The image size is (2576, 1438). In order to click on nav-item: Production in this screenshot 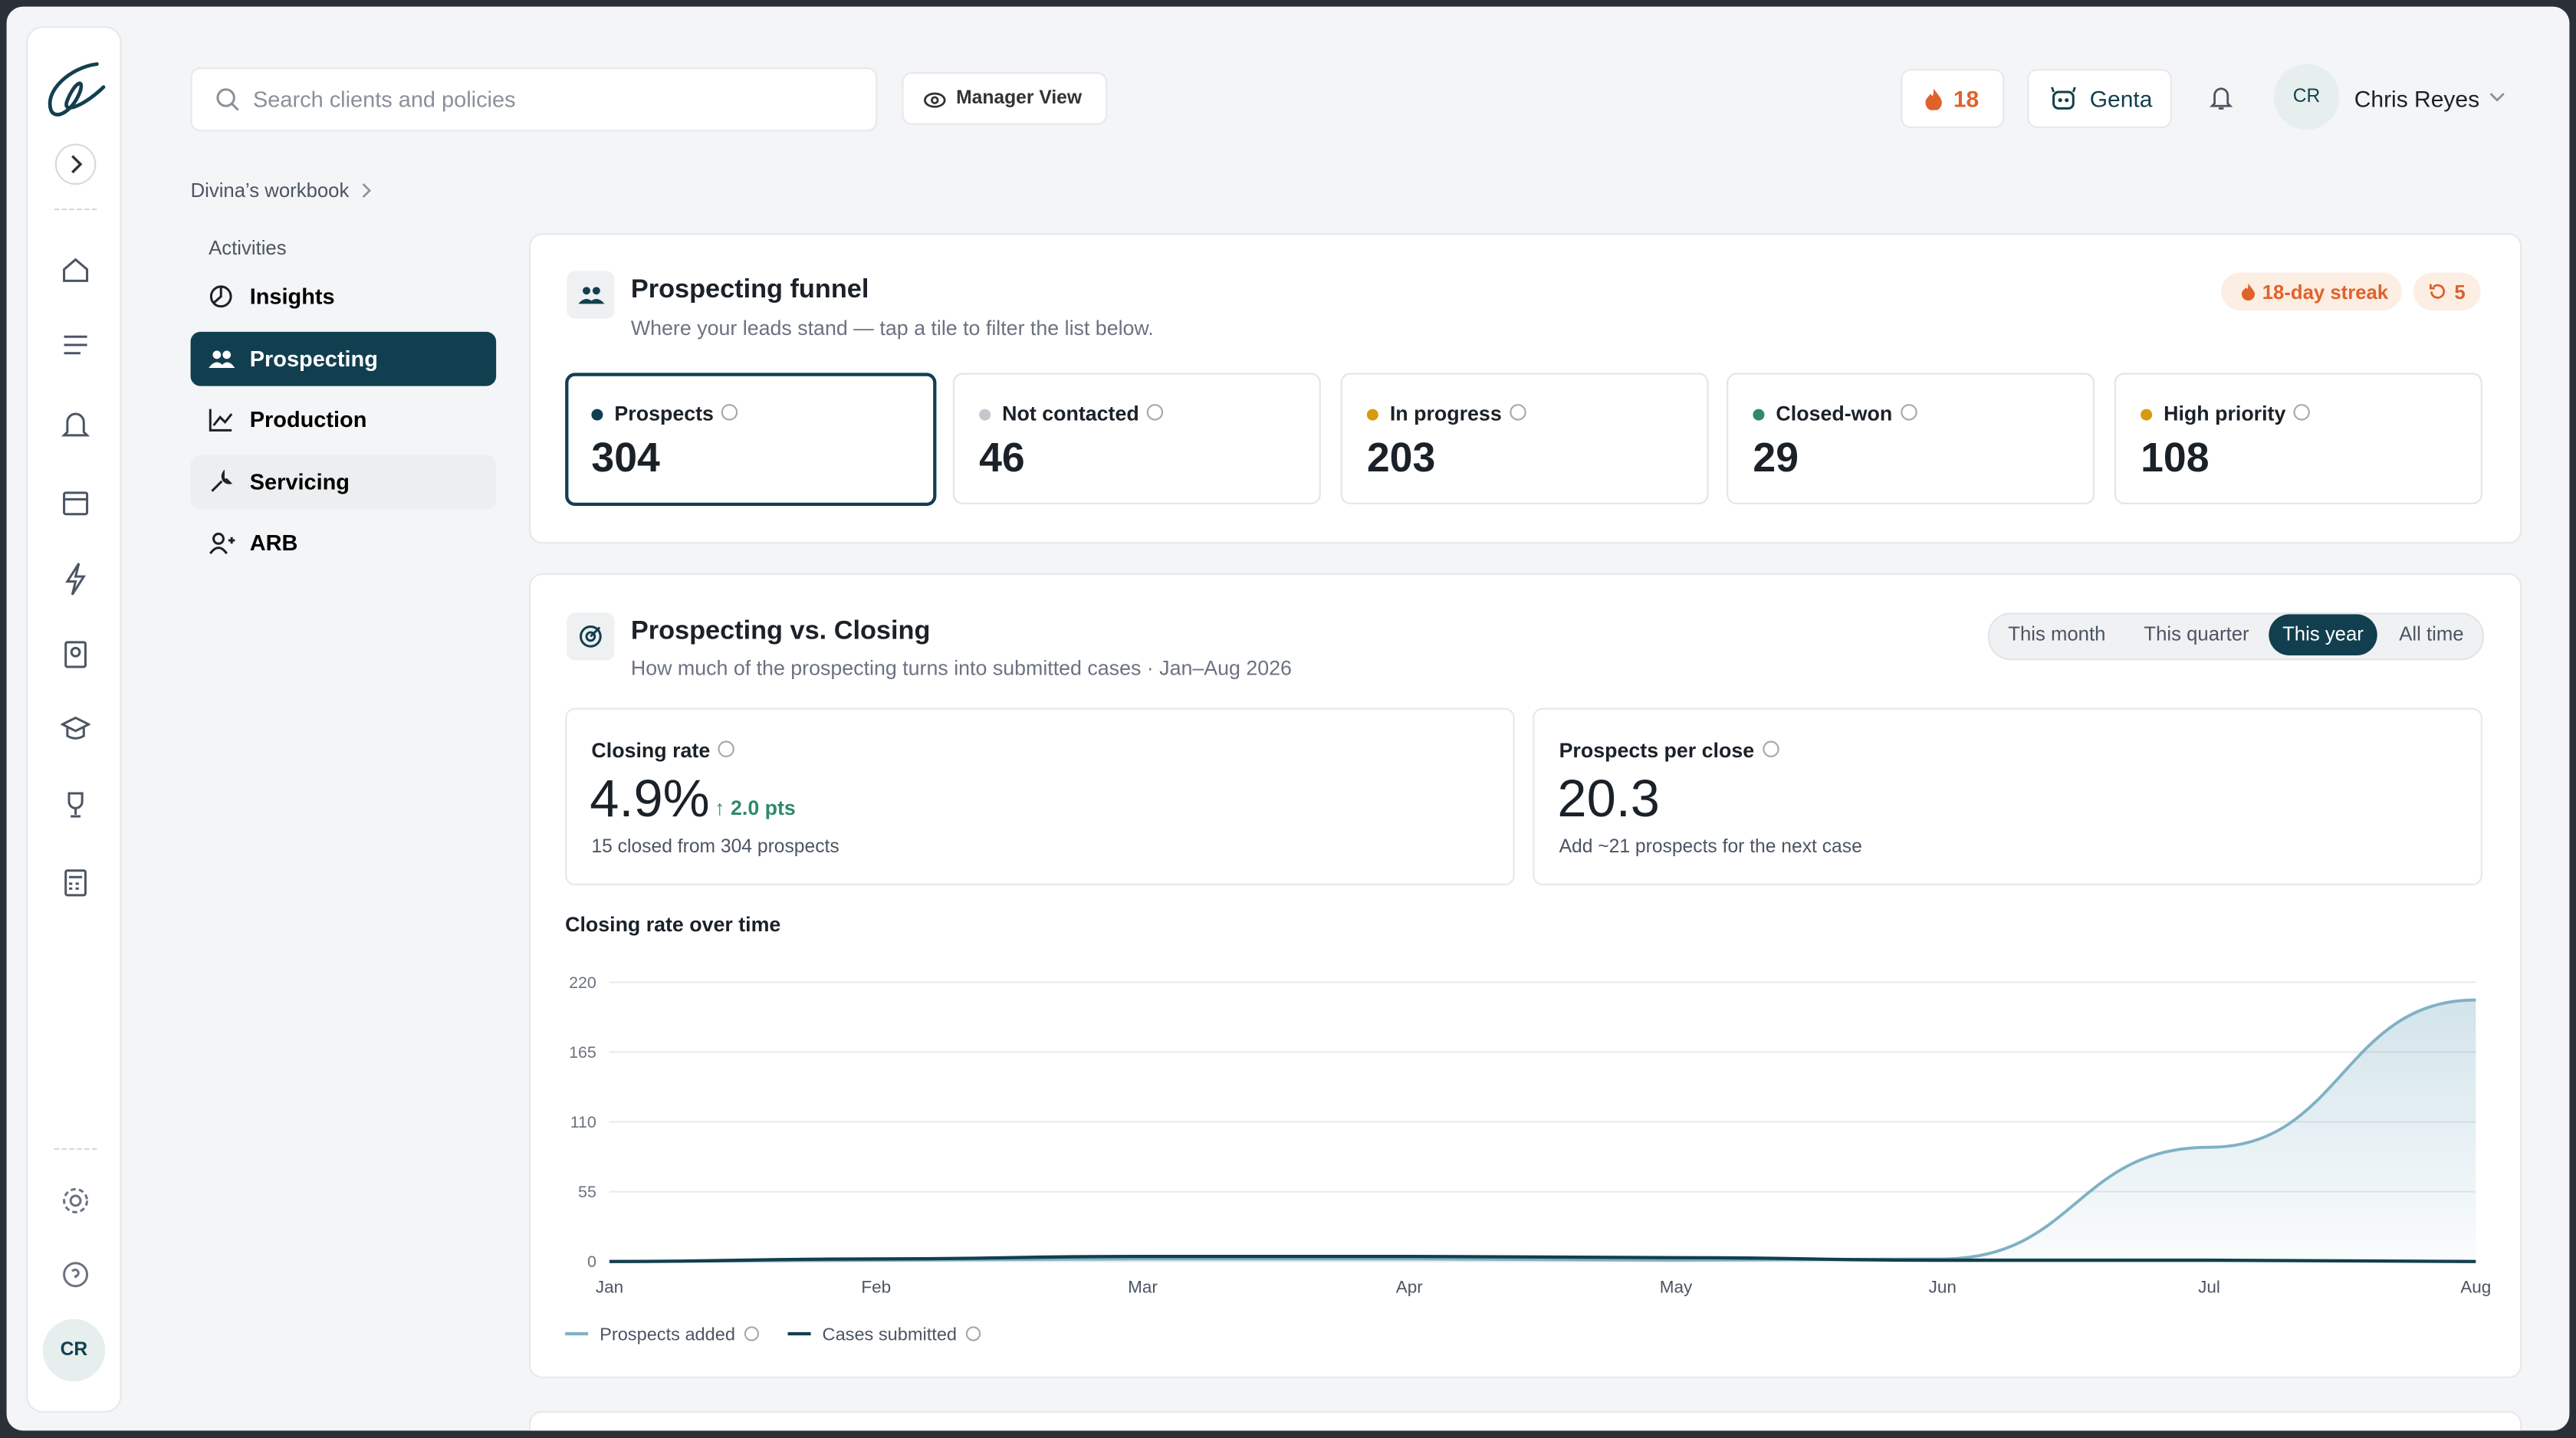, I will do `click(344, 419)`.